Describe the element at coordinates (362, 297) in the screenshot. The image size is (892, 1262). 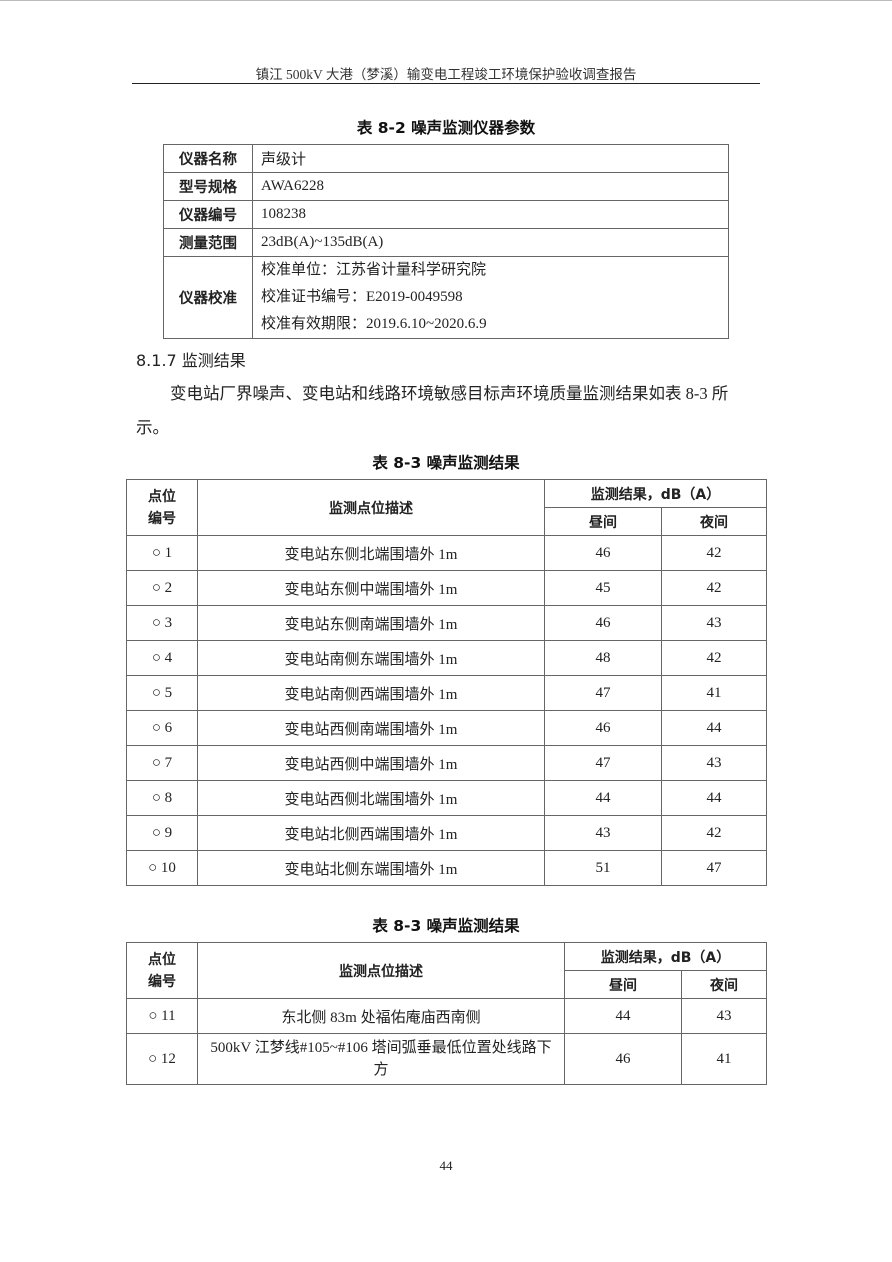
I see `calibration-line: 校准证书编号：E2019-0049598` at that location.